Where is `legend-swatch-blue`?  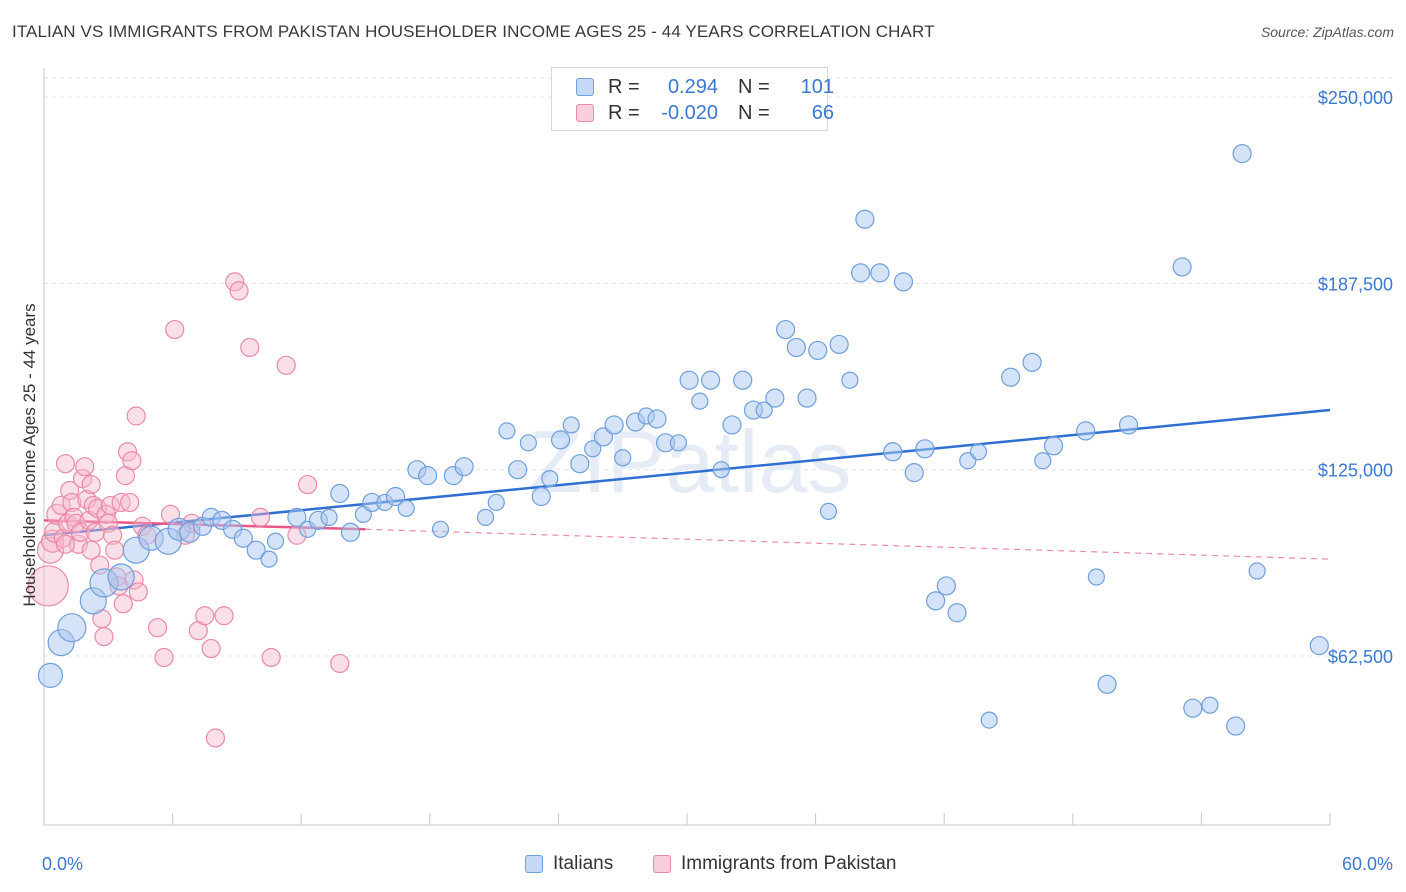
legend-swatch-blue is located at coordinates (534, 864).